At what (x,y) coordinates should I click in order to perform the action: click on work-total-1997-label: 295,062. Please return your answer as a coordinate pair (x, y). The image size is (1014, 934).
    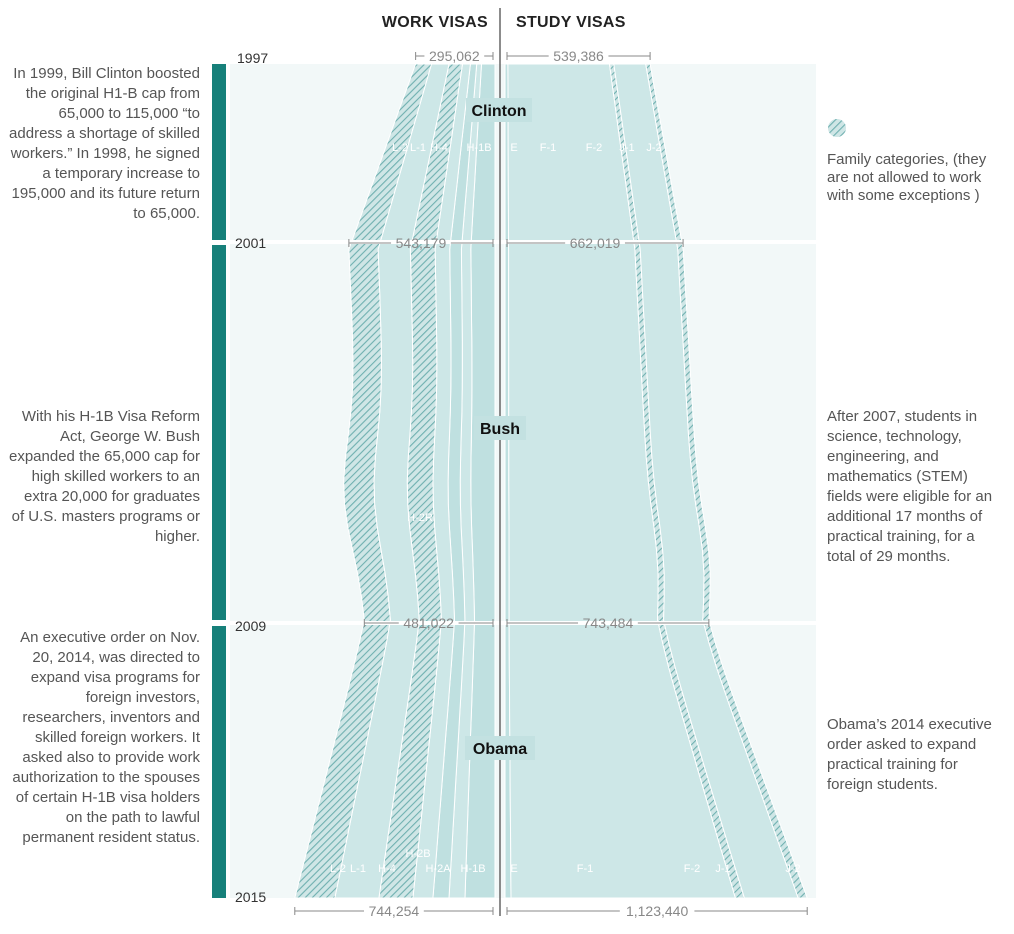
    Looking at the image, I should click on (454, 56).